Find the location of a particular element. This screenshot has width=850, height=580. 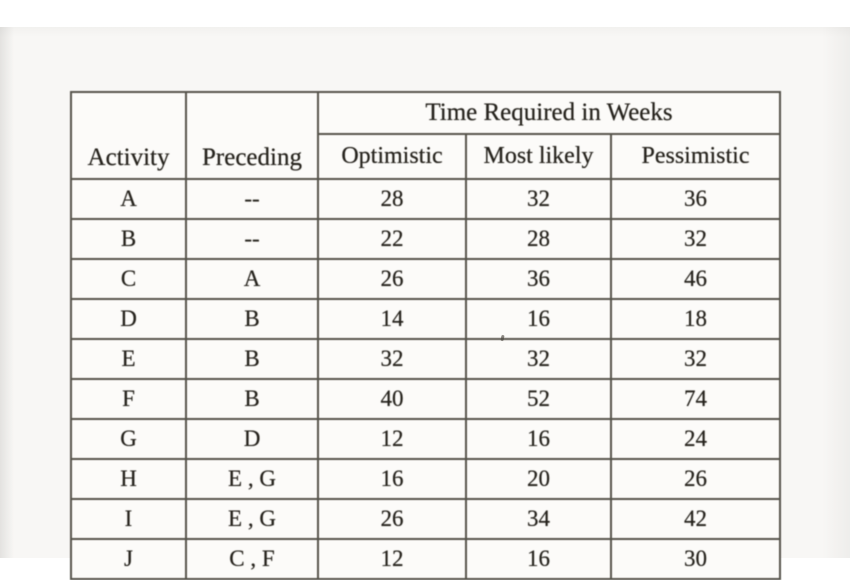

col-header-pessimistic: Pessimistic is located at coordinates (695, 156).